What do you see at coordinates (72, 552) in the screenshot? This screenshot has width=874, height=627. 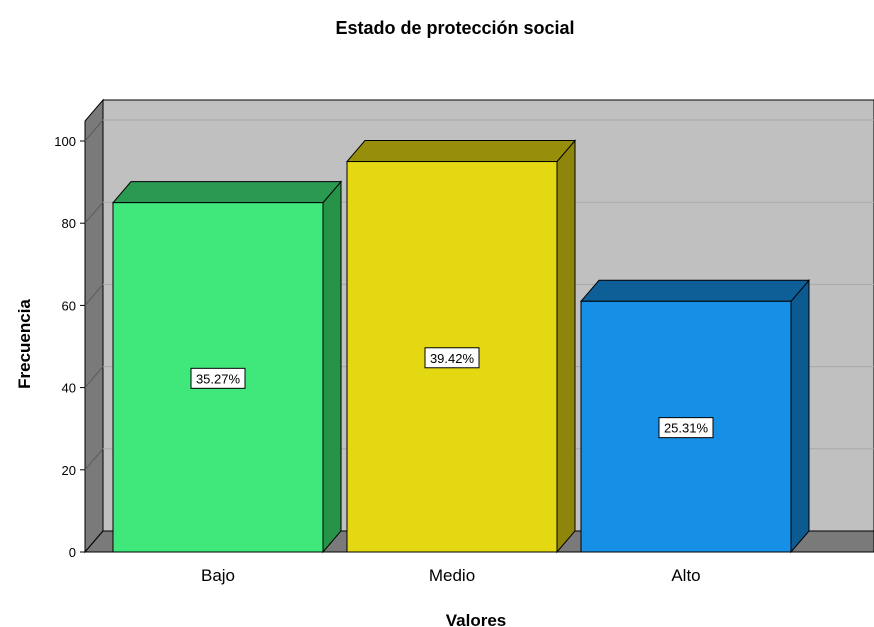 I see `y-tick-label: 0` at bounding box center [72, 552].